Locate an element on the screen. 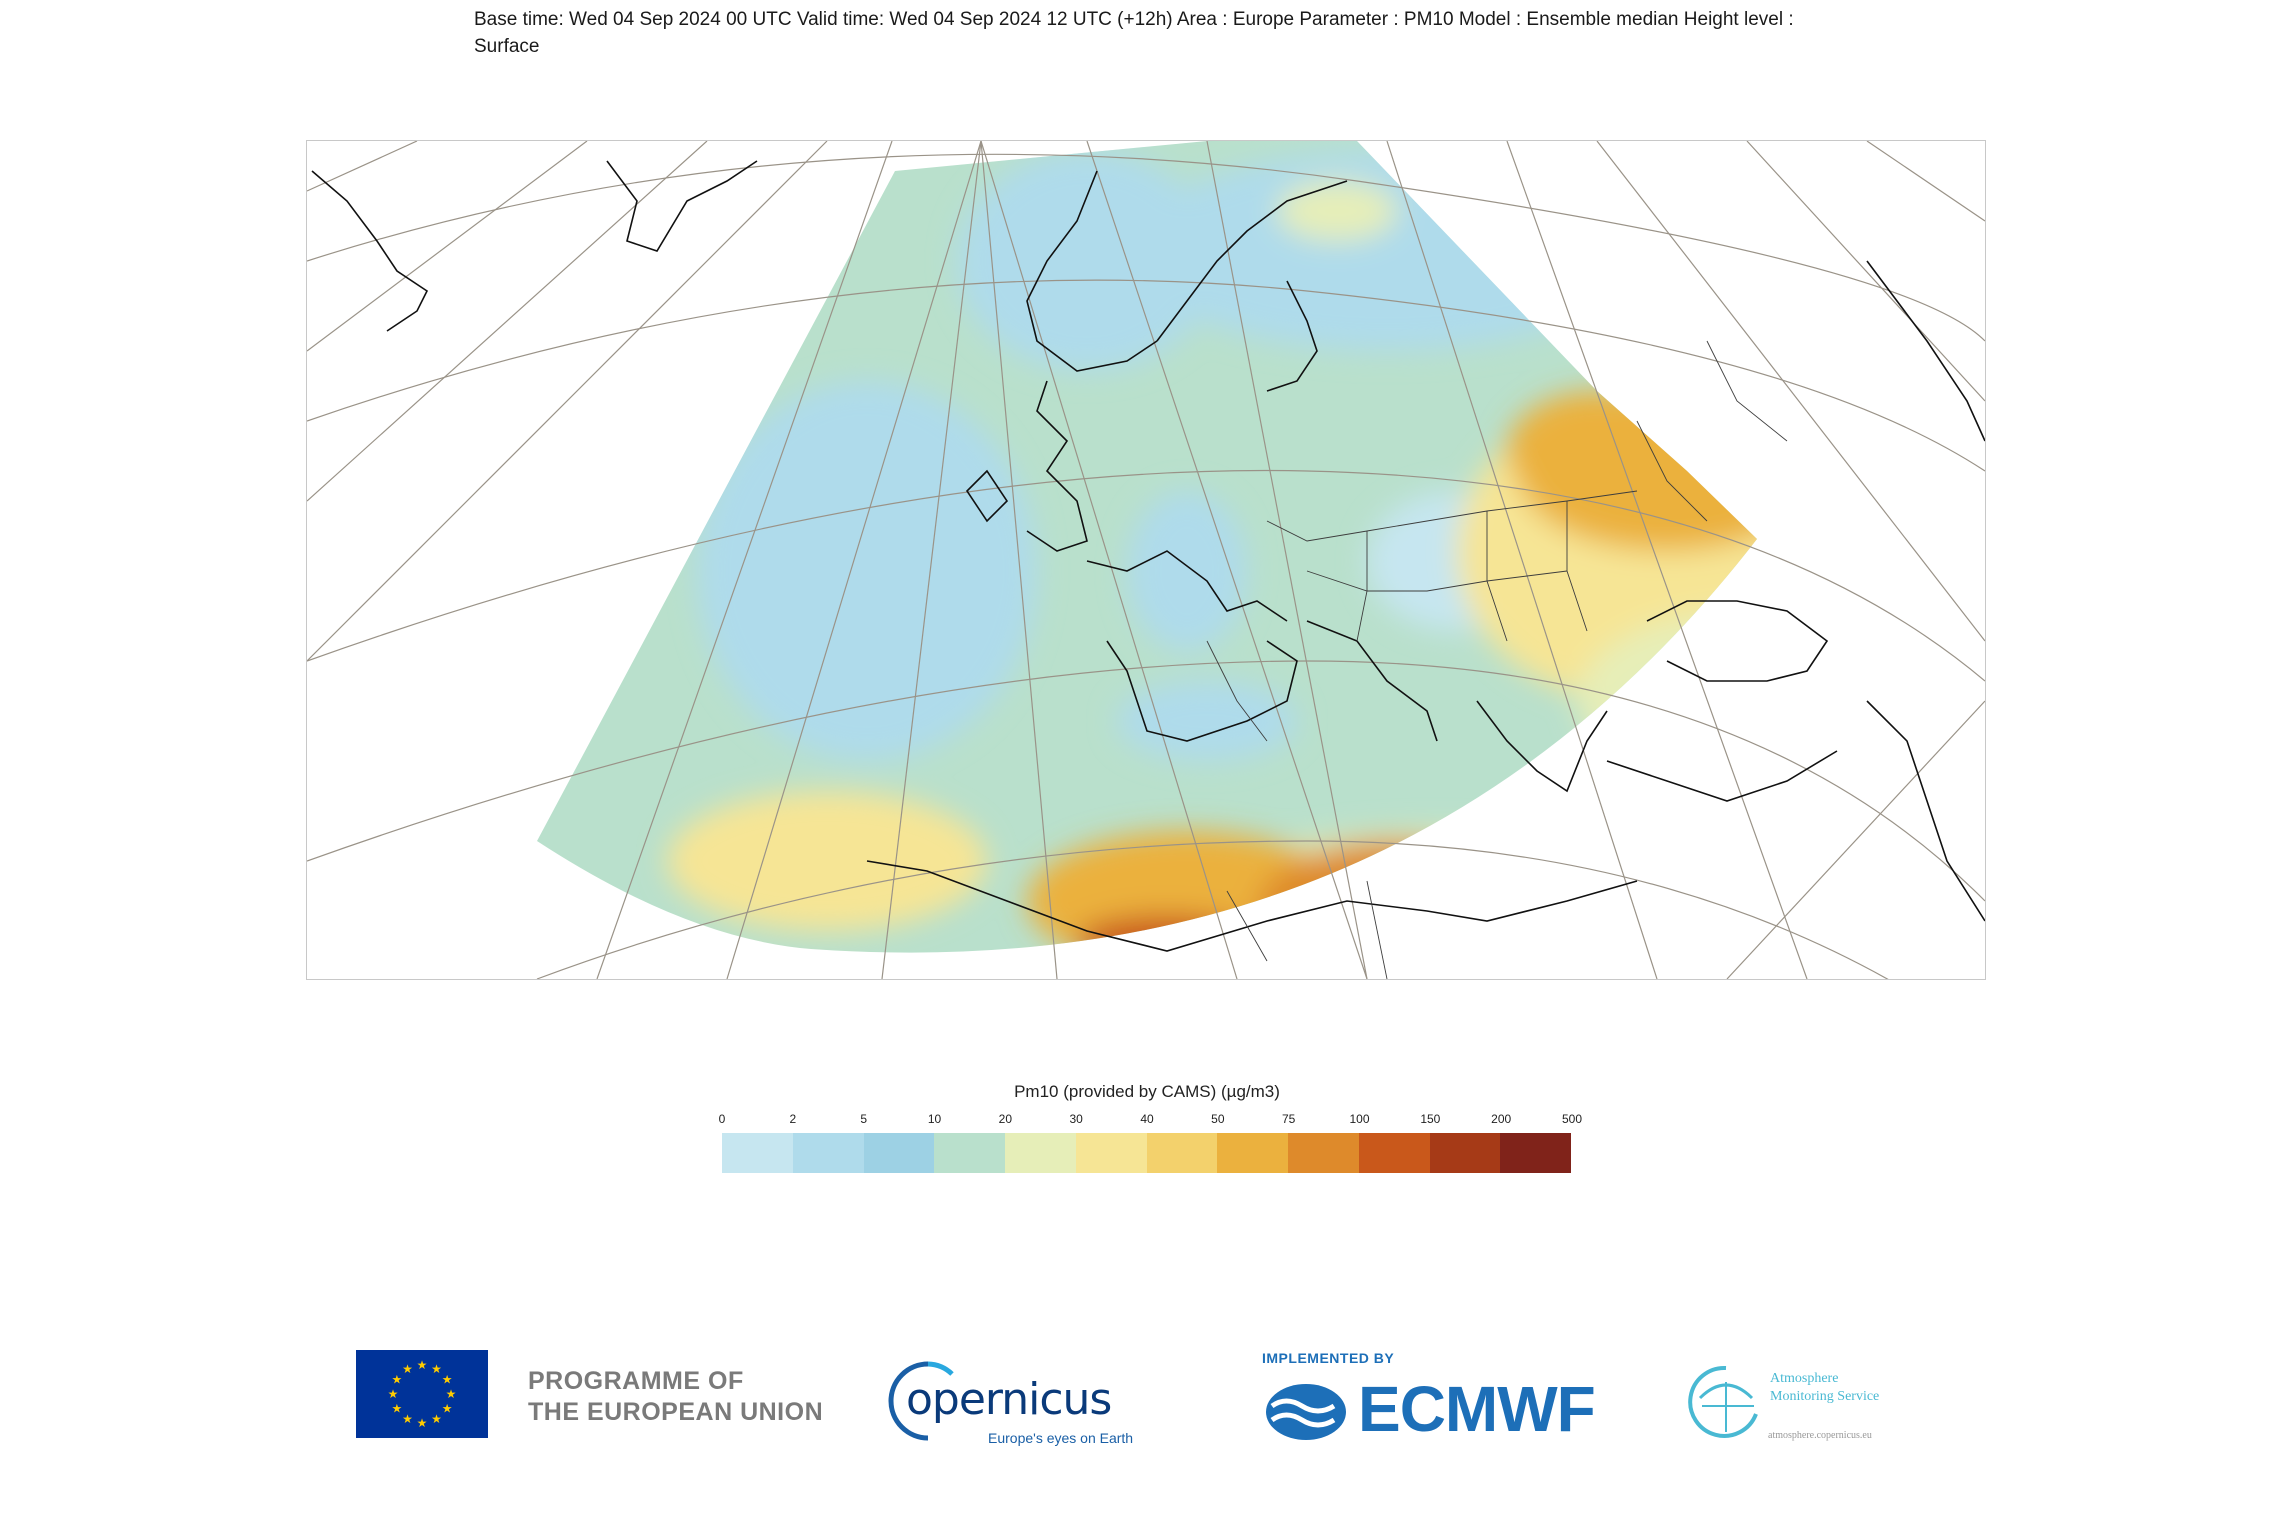 The height and width of the screenshot is (1520, 2280). field-morocco-orange is located at coordinates (1187, 892).